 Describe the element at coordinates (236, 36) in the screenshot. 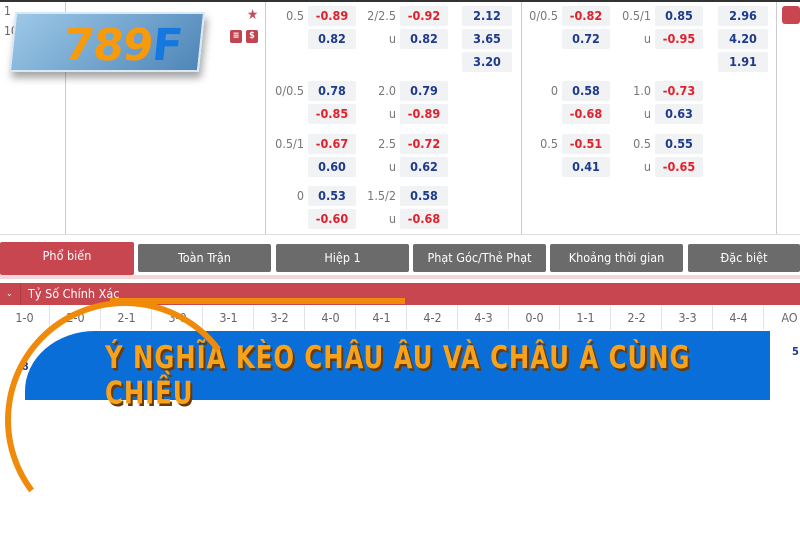

I see `stats-icon: ≡` at that location.